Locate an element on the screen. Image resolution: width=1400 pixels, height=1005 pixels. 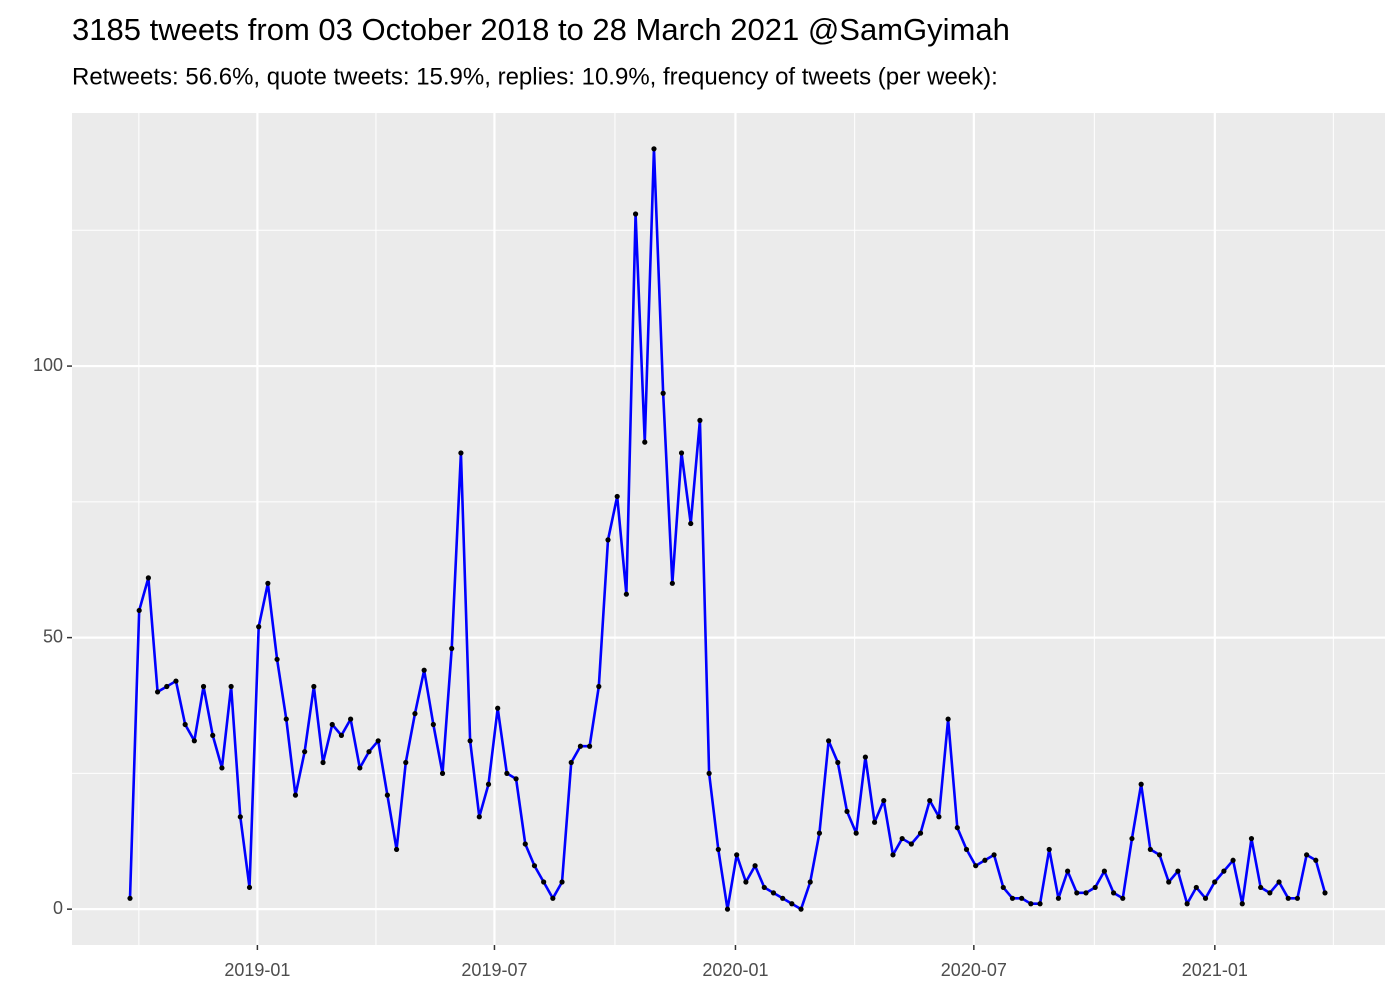
x-tick-label: 2021-01 is located at coordinates (1215, 970).